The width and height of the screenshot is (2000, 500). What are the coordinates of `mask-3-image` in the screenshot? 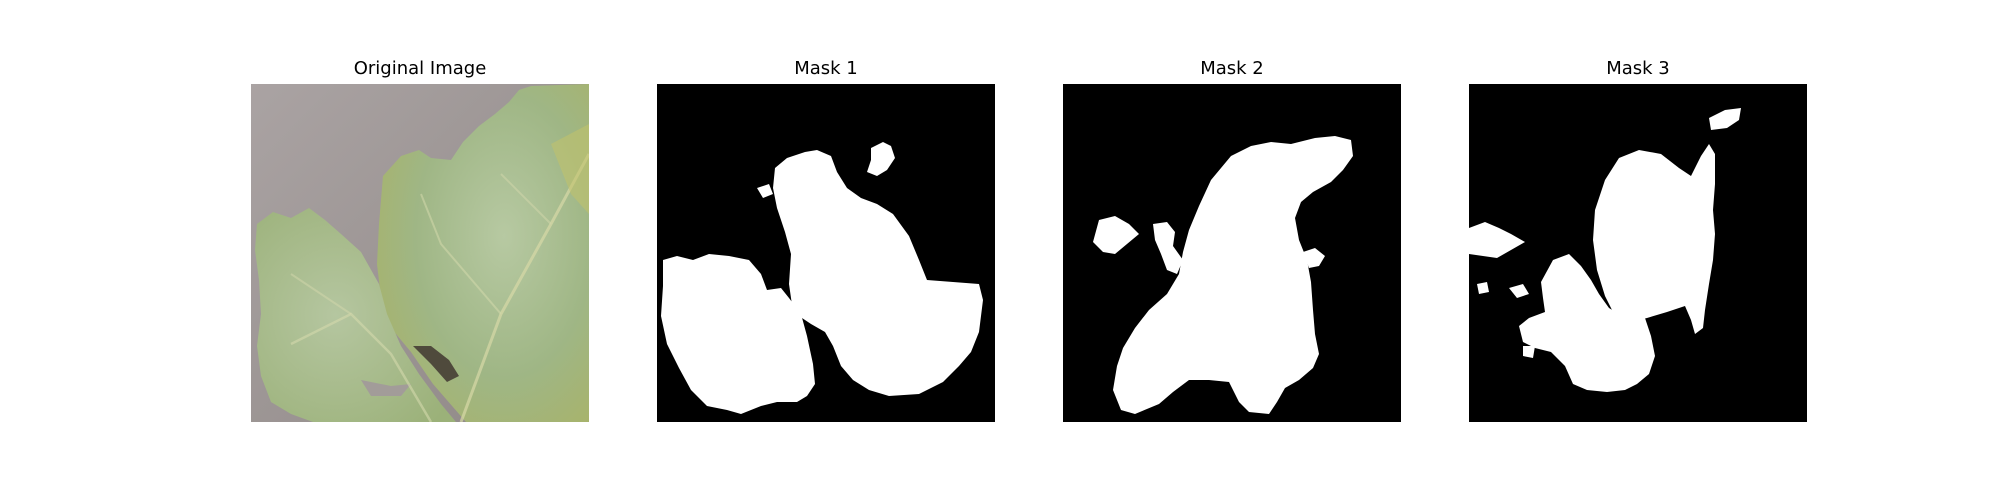 It's located at (1638, 253).